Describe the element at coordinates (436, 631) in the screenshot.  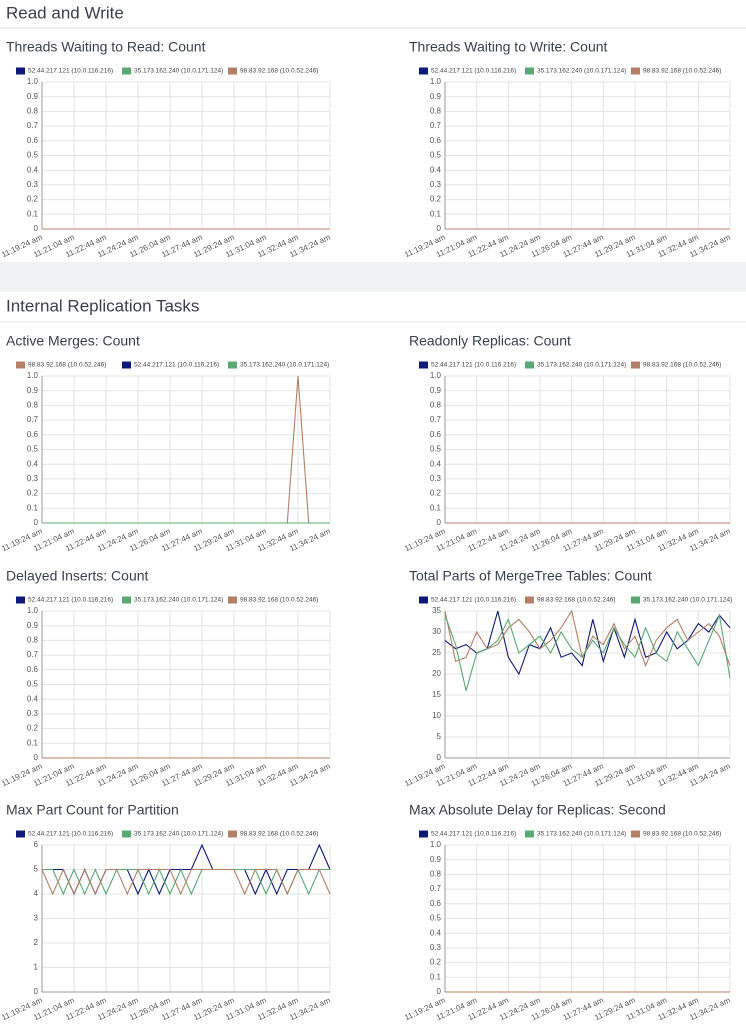
I see `y-tick-label: 30` at that location.